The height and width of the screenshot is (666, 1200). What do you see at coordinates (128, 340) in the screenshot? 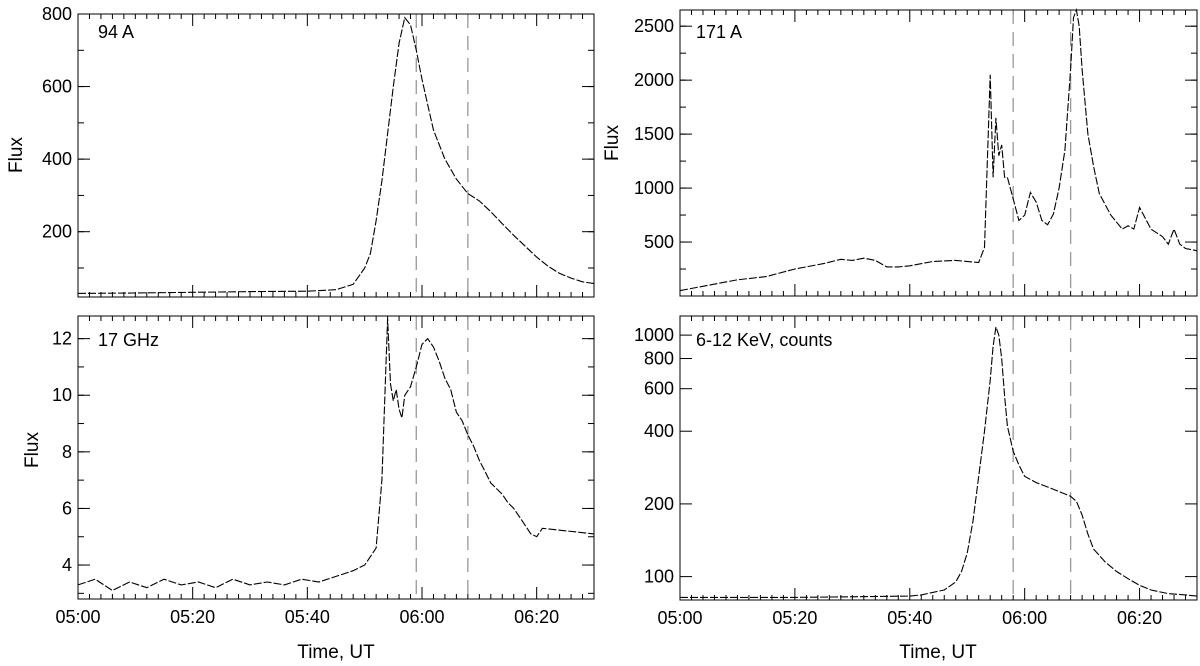
I see `panel-17ghz-label: 17 GHz` at bounding box center [128, 340].